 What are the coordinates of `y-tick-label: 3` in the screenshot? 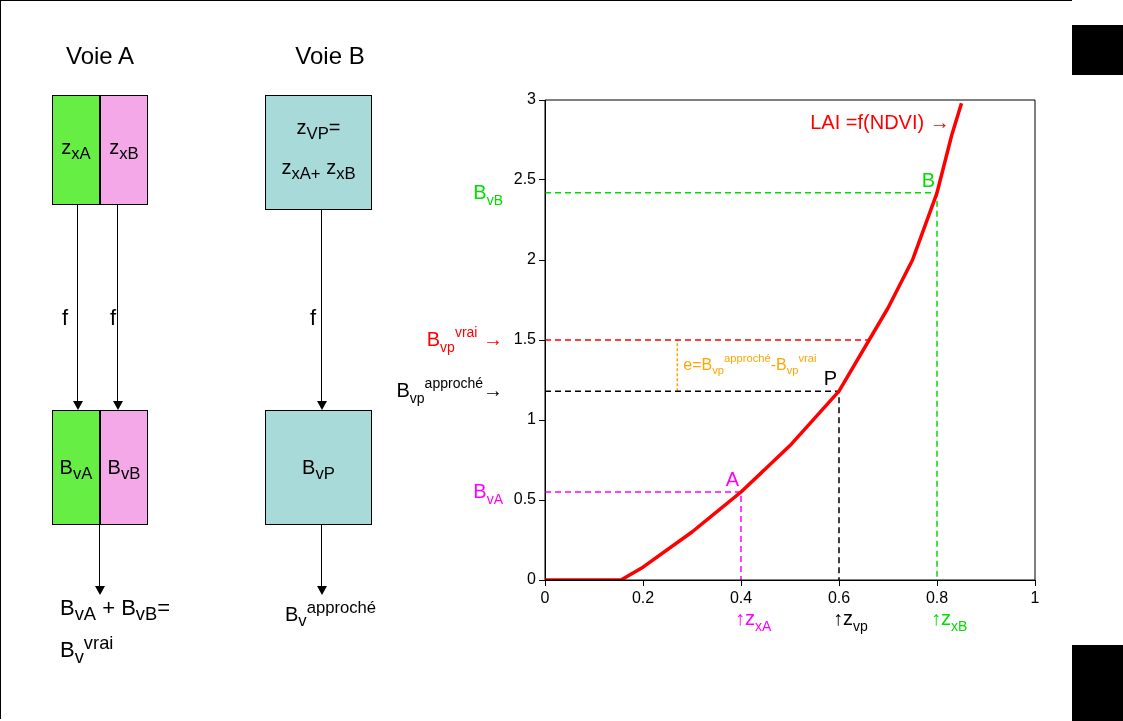 It's located at (532, 99).